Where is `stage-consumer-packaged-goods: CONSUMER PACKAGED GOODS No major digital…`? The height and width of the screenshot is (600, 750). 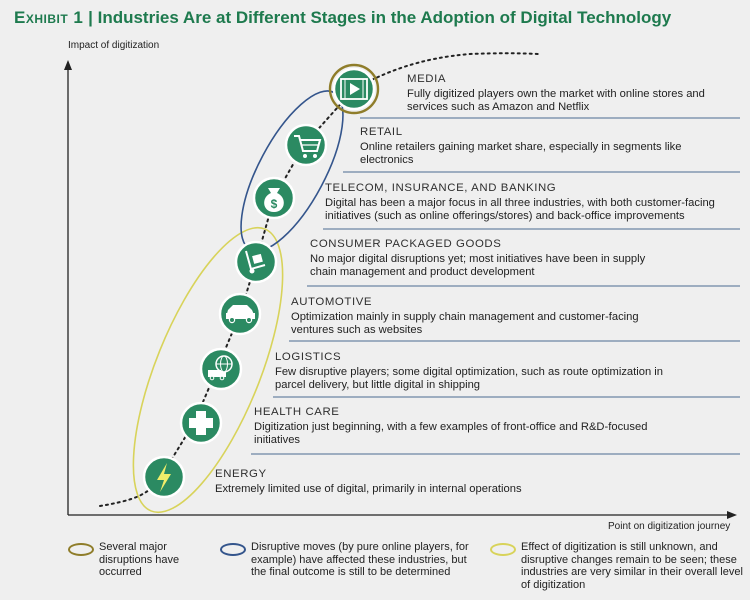
stage-consumer-packaged-goods: CONSUMER PACKAGED GOODS No major digital… is located at coordinates (490, 258).